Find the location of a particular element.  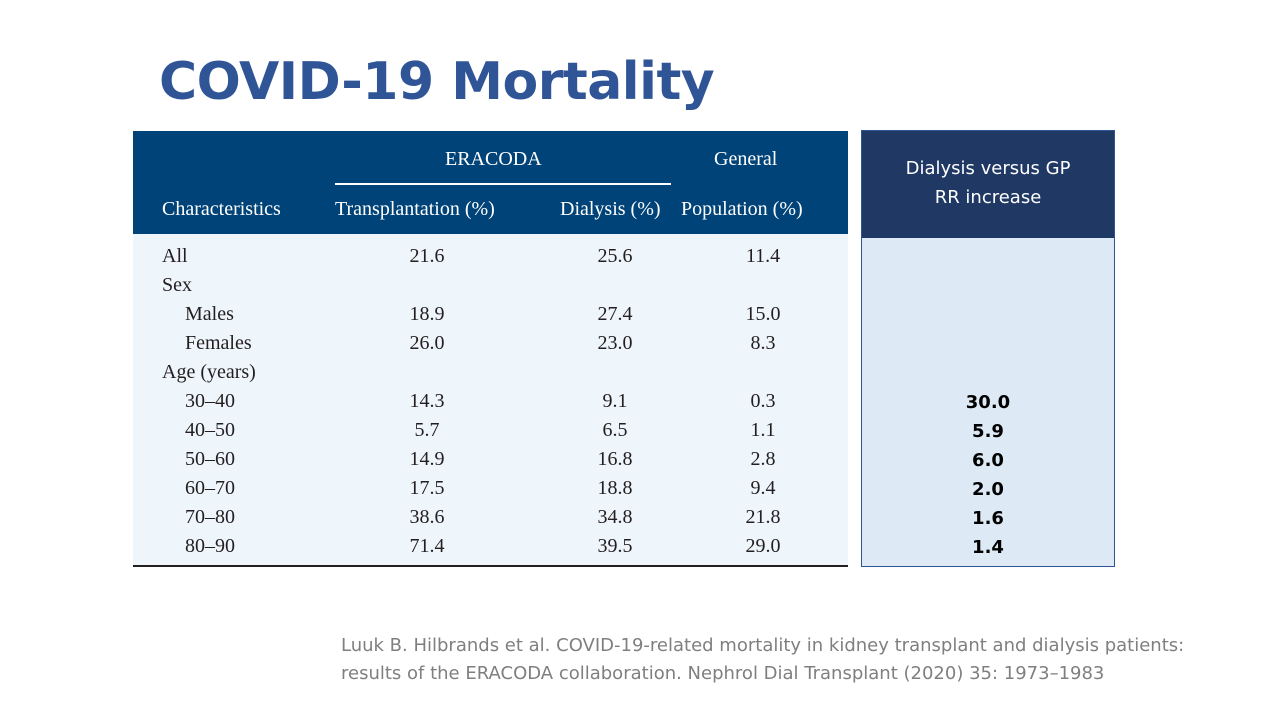

table-row: 40–50 5.7 6.5 1.1 is located at coordinates (490, 430).